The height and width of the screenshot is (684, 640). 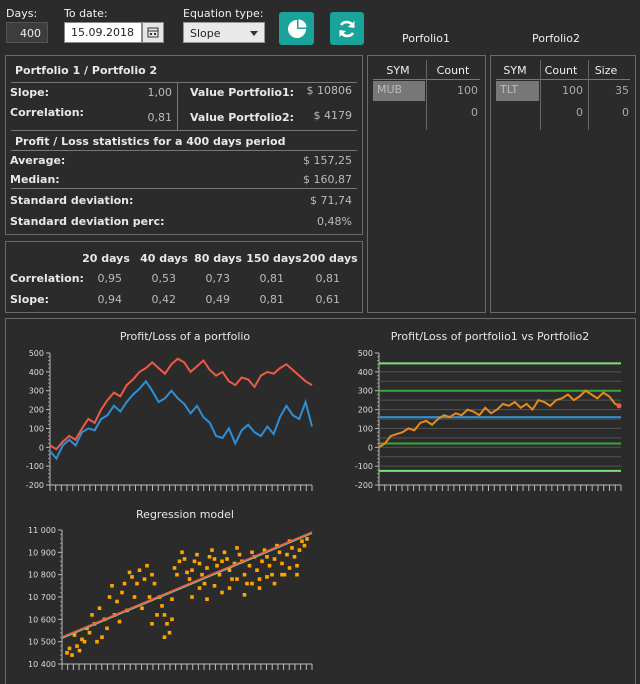 I want to click on p1-row-sym: MUB, so click(x=399, y=91).